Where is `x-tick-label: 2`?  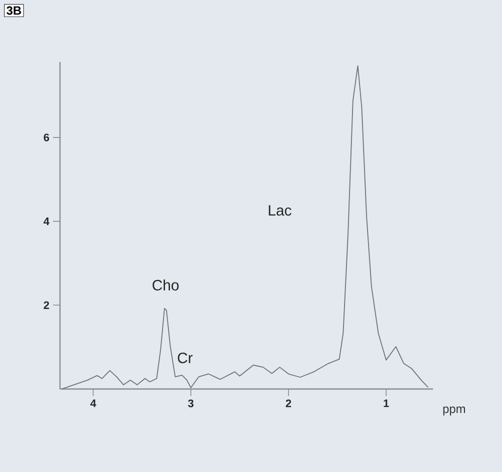 x-tick-label: 2 is located at coordinates (289, 404).